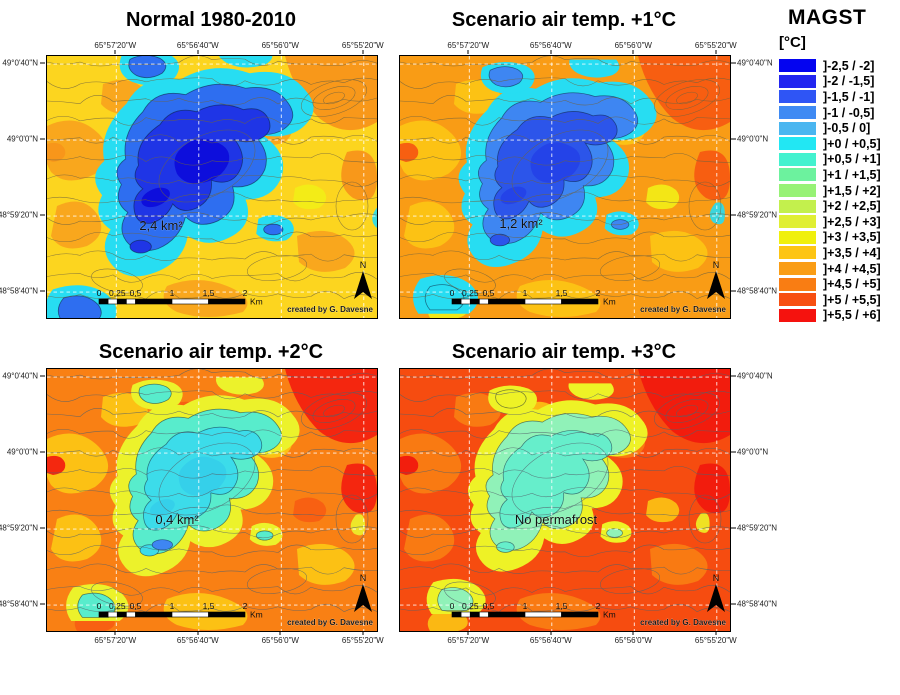 The height and width of the screenshot is (695, 900). What do you see at coordinates (792, 42) in the screenshot?
I see `legend-unit: [°C]` at bounding box center [792, 42].